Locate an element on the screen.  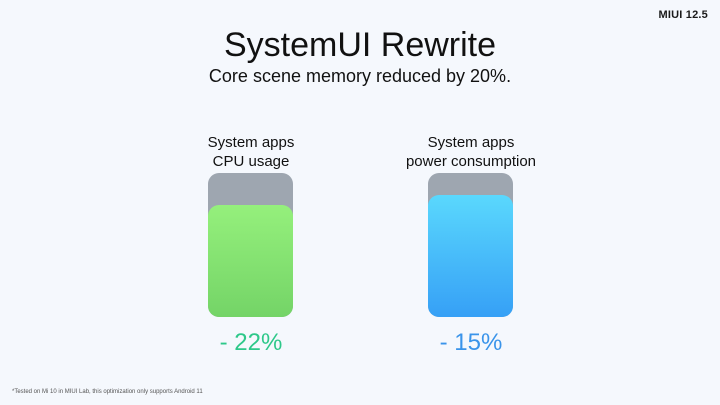
bar-label-line: power consumption is located at coordinates (471, 161).